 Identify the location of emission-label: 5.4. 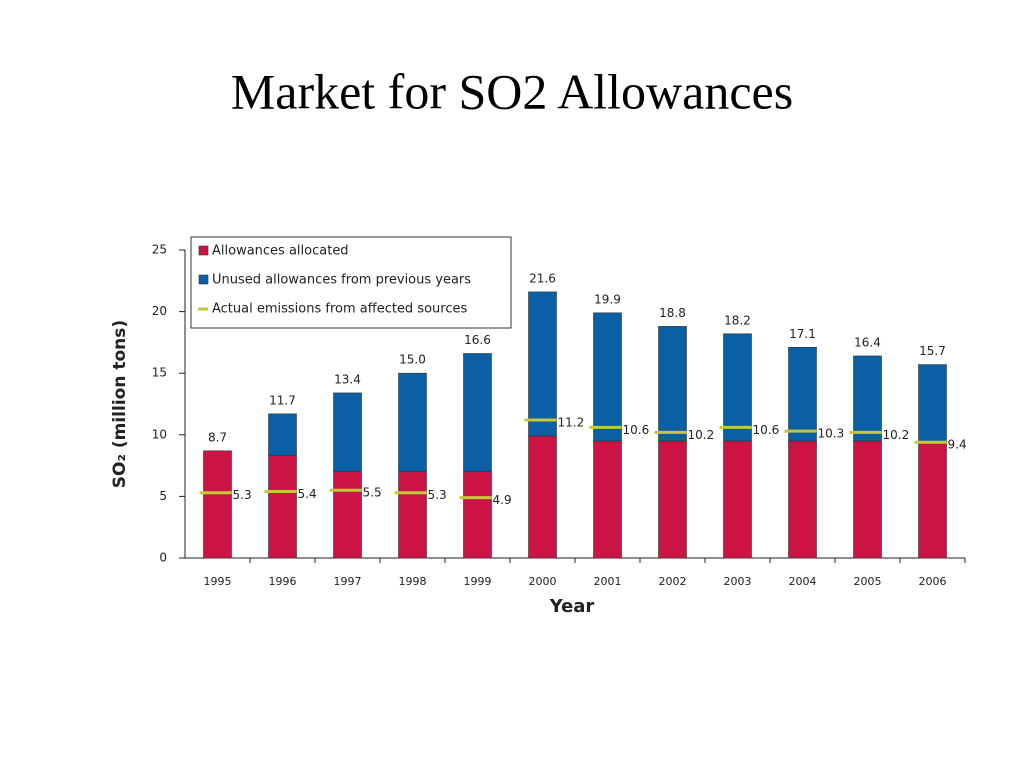
(307, 494).